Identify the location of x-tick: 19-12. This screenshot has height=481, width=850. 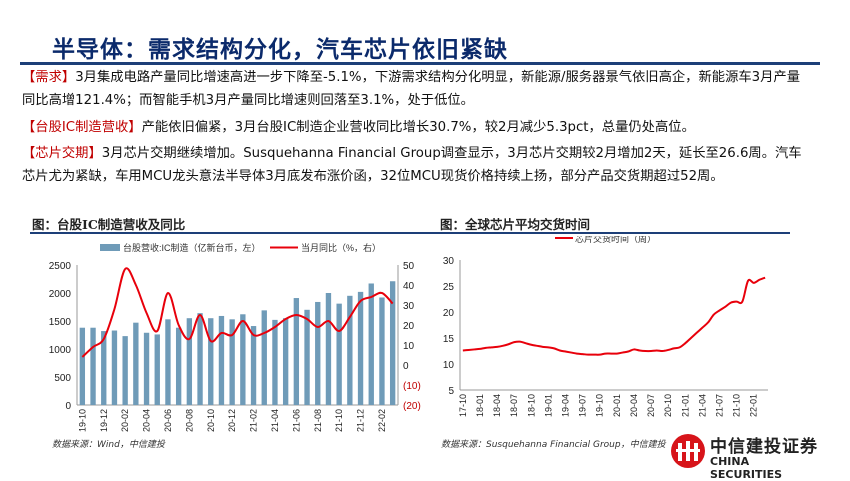
(104, 420).